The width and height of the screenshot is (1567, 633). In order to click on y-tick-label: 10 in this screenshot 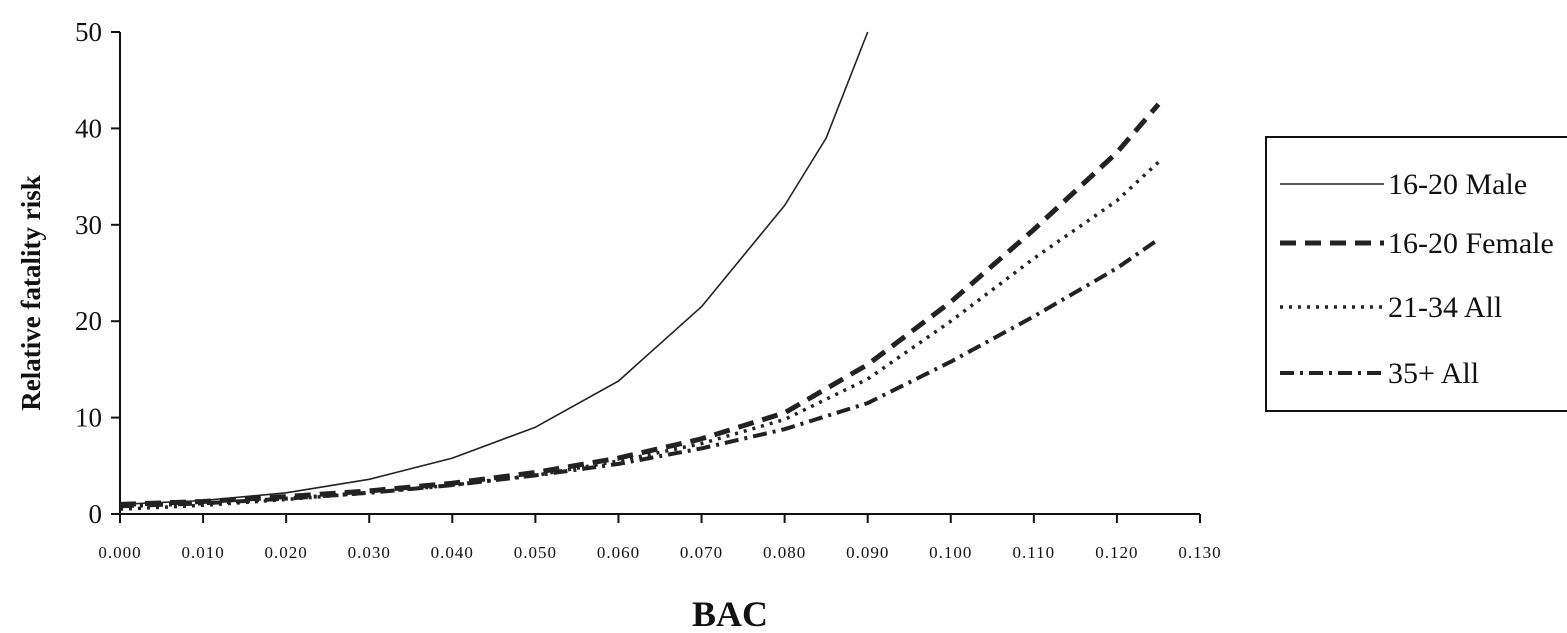, I will do `click(88, 418)`.